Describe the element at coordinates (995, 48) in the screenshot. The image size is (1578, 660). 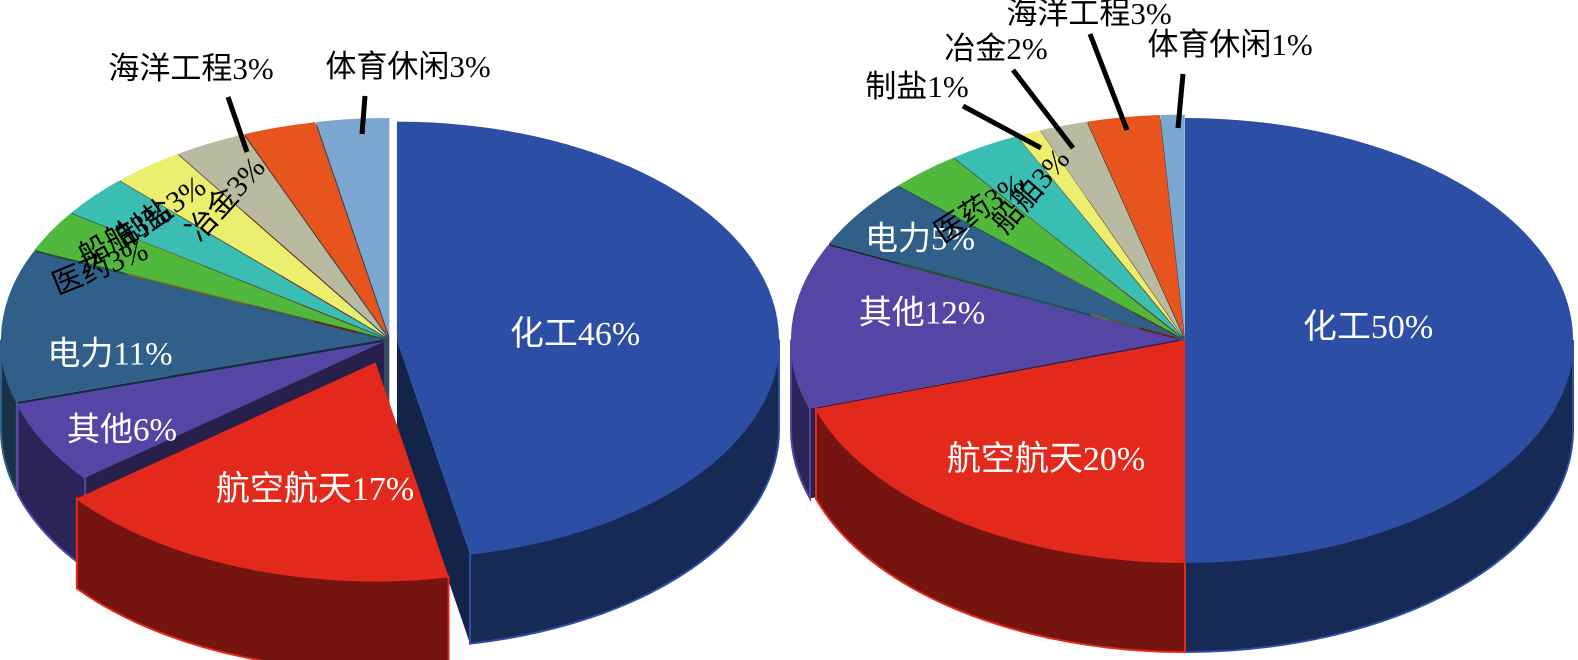
I see `right-pie-label-7: 冶金2%` at that location.